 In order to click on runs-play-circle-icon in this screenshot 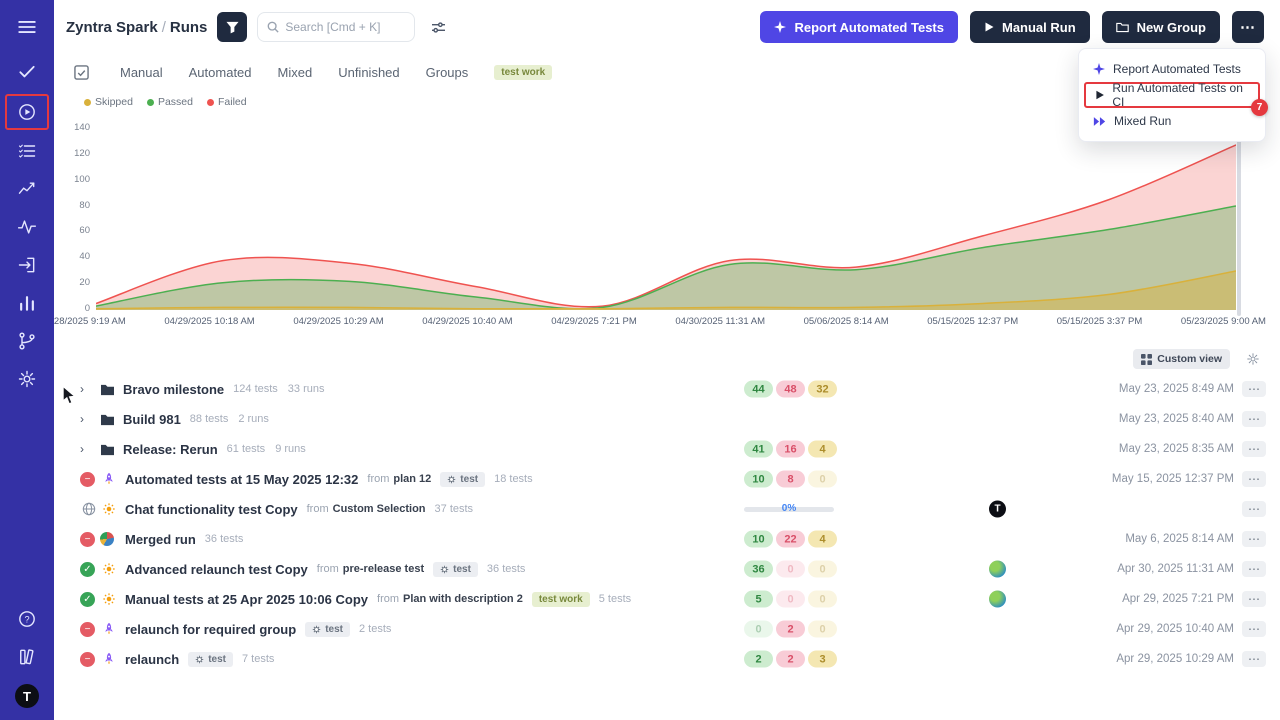, I will do `click(27, 112)`.